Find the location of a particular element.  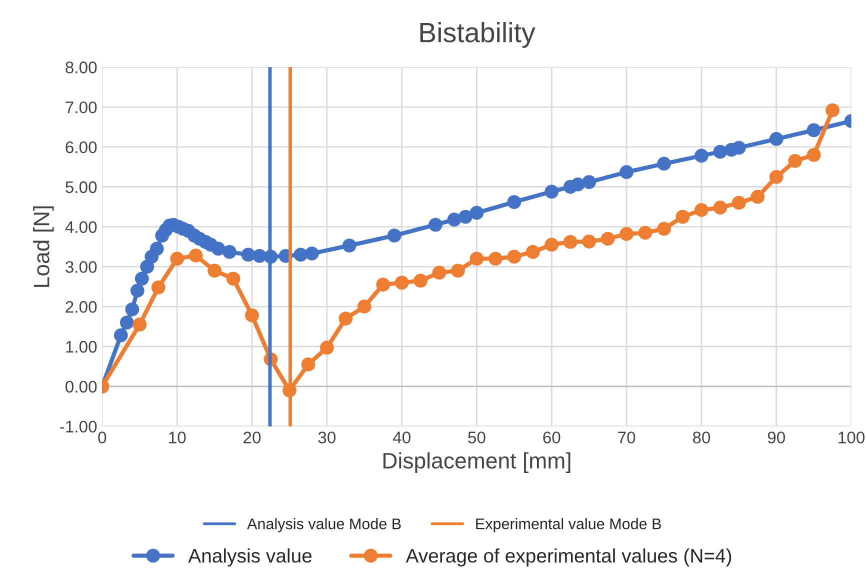

chart-title: Bistability is located at coordinates (478, 35).